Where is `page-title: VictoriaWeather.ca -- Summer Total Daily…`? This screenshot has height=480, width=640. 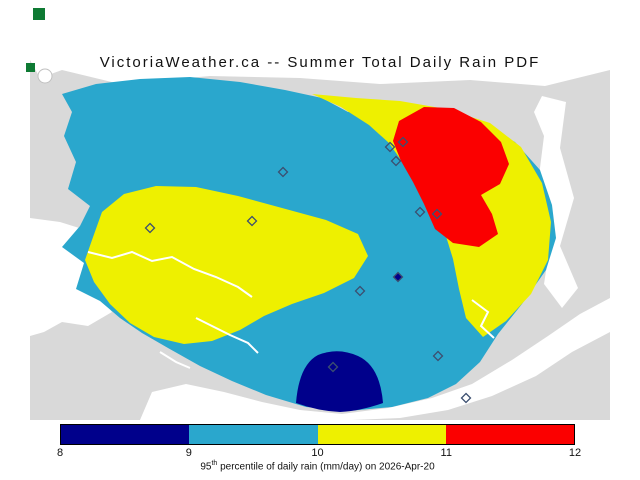
page-title: VictoriaWeather.ca -- Summer Total Daily… is located at coordinates (320, 62).